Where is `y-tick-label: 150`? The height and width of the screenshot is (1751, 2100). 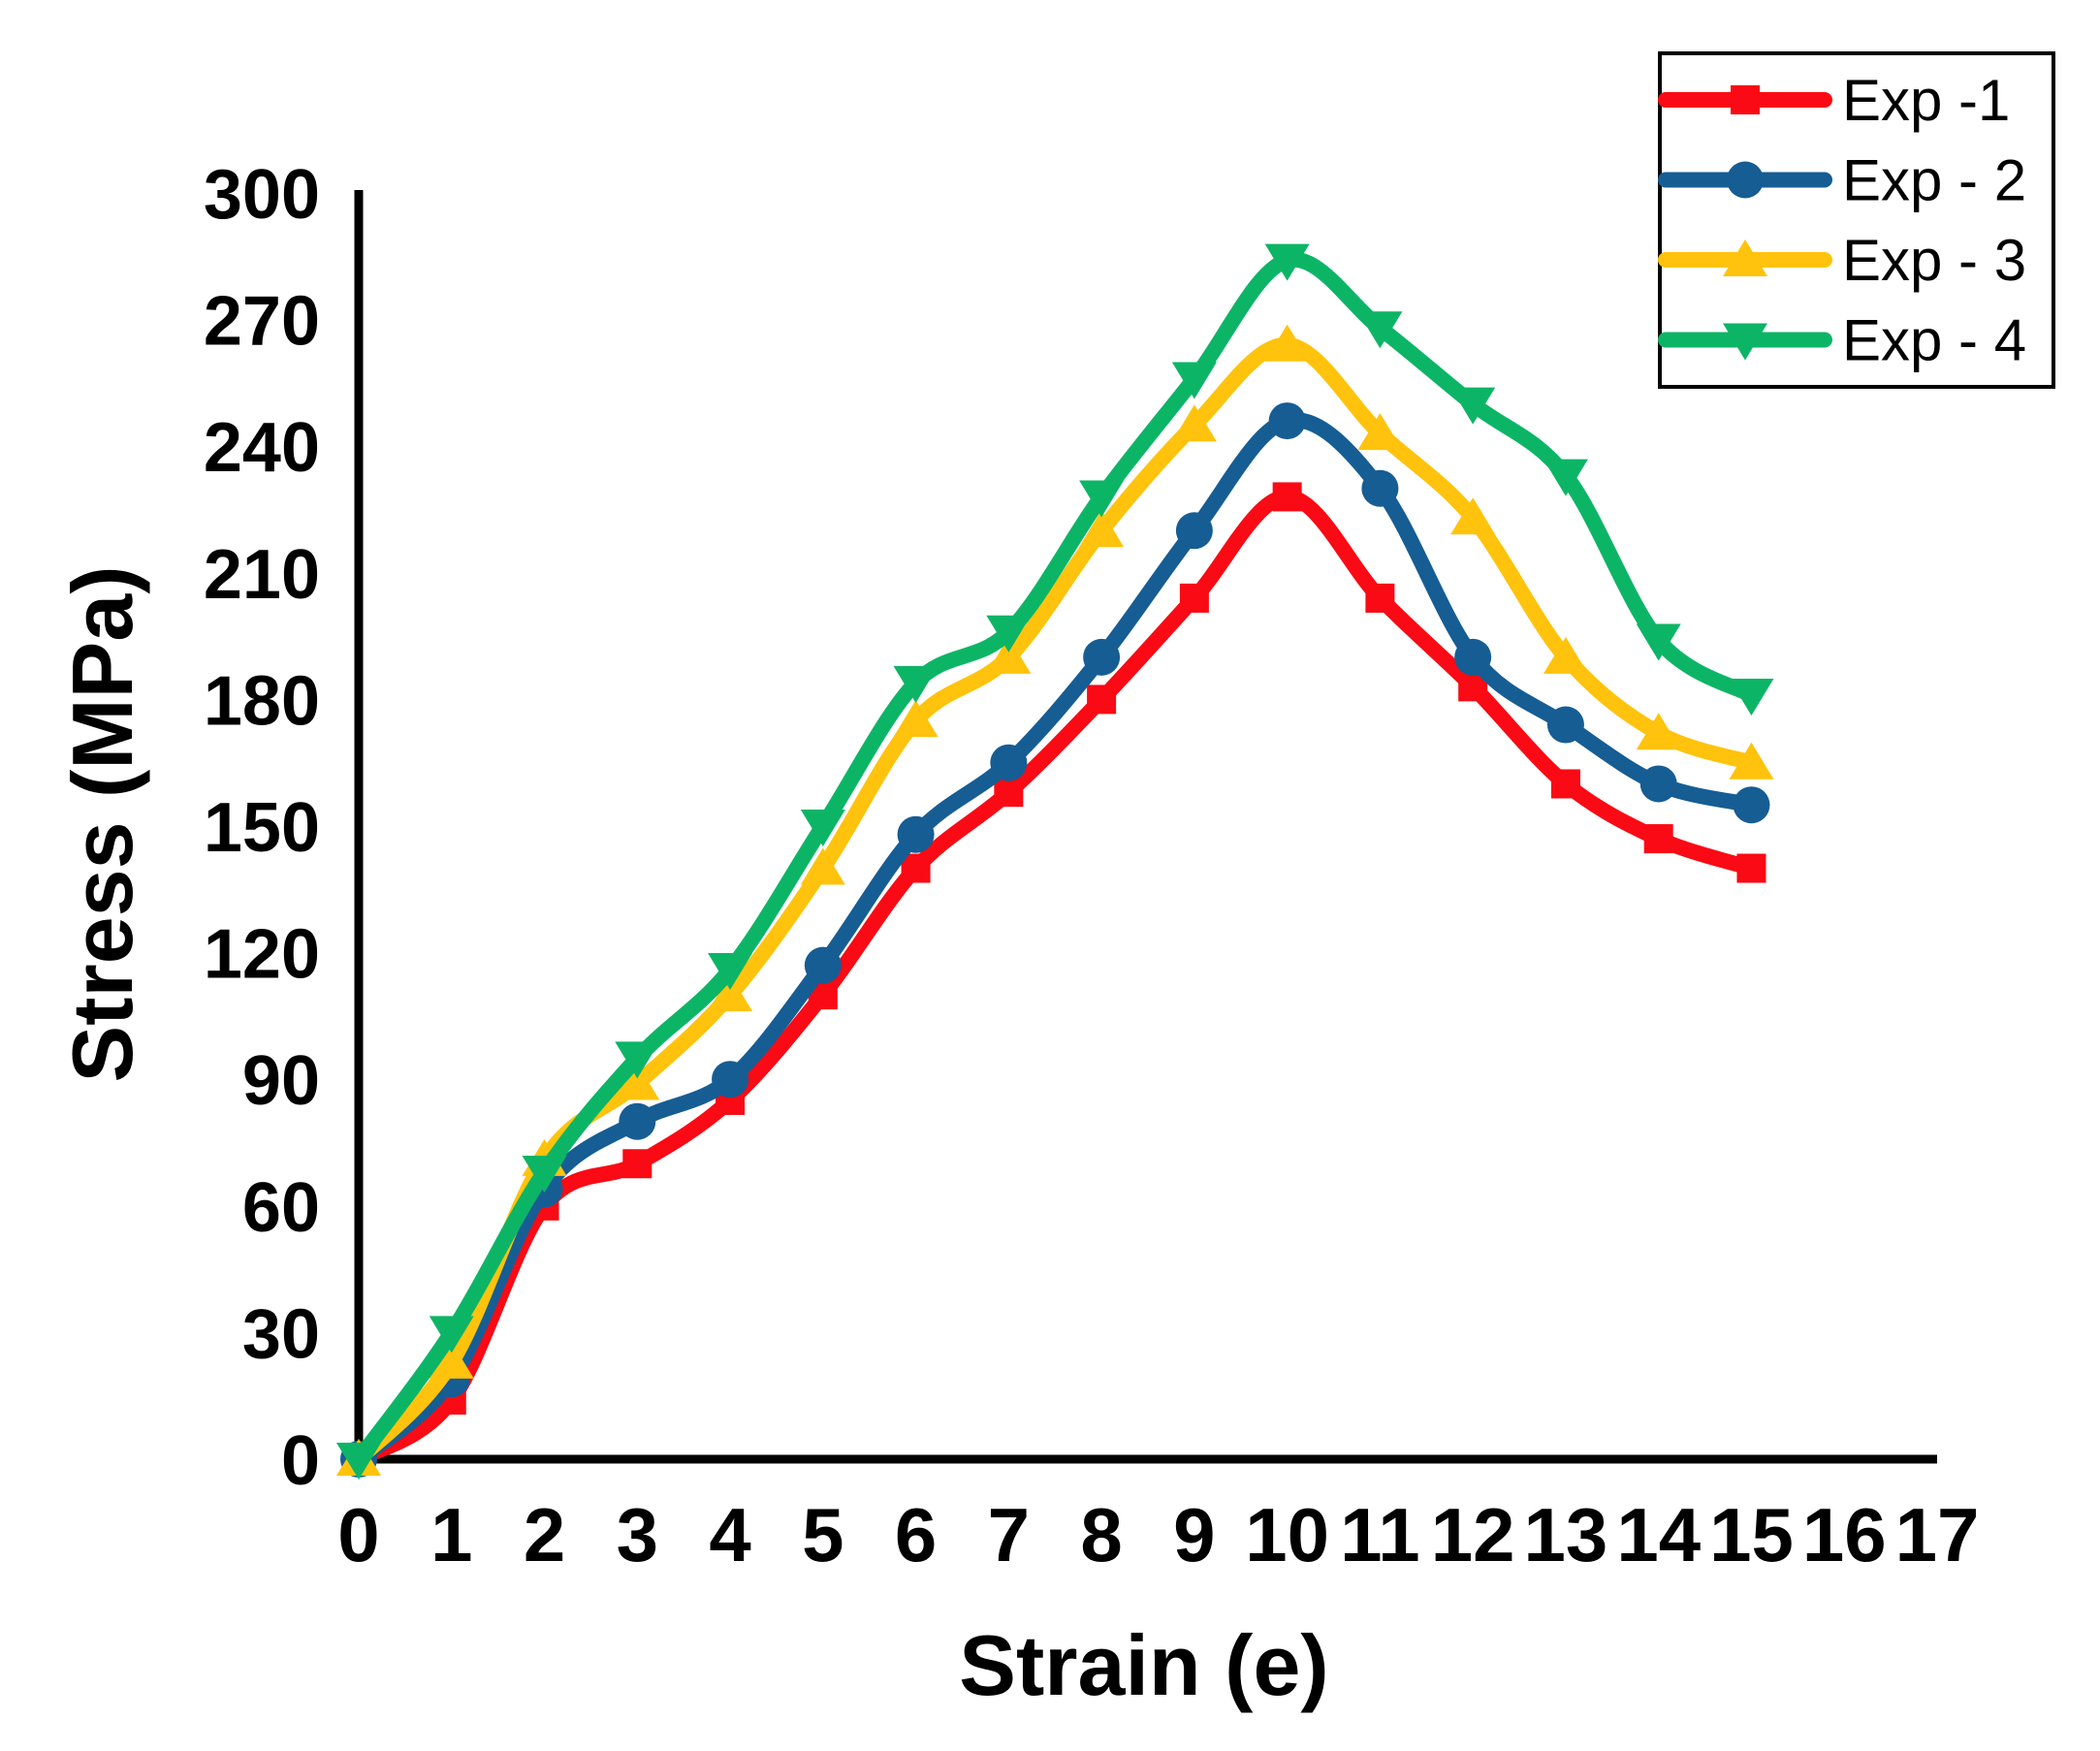 y-tick-label: 150 is located at coordinates (262, 828).